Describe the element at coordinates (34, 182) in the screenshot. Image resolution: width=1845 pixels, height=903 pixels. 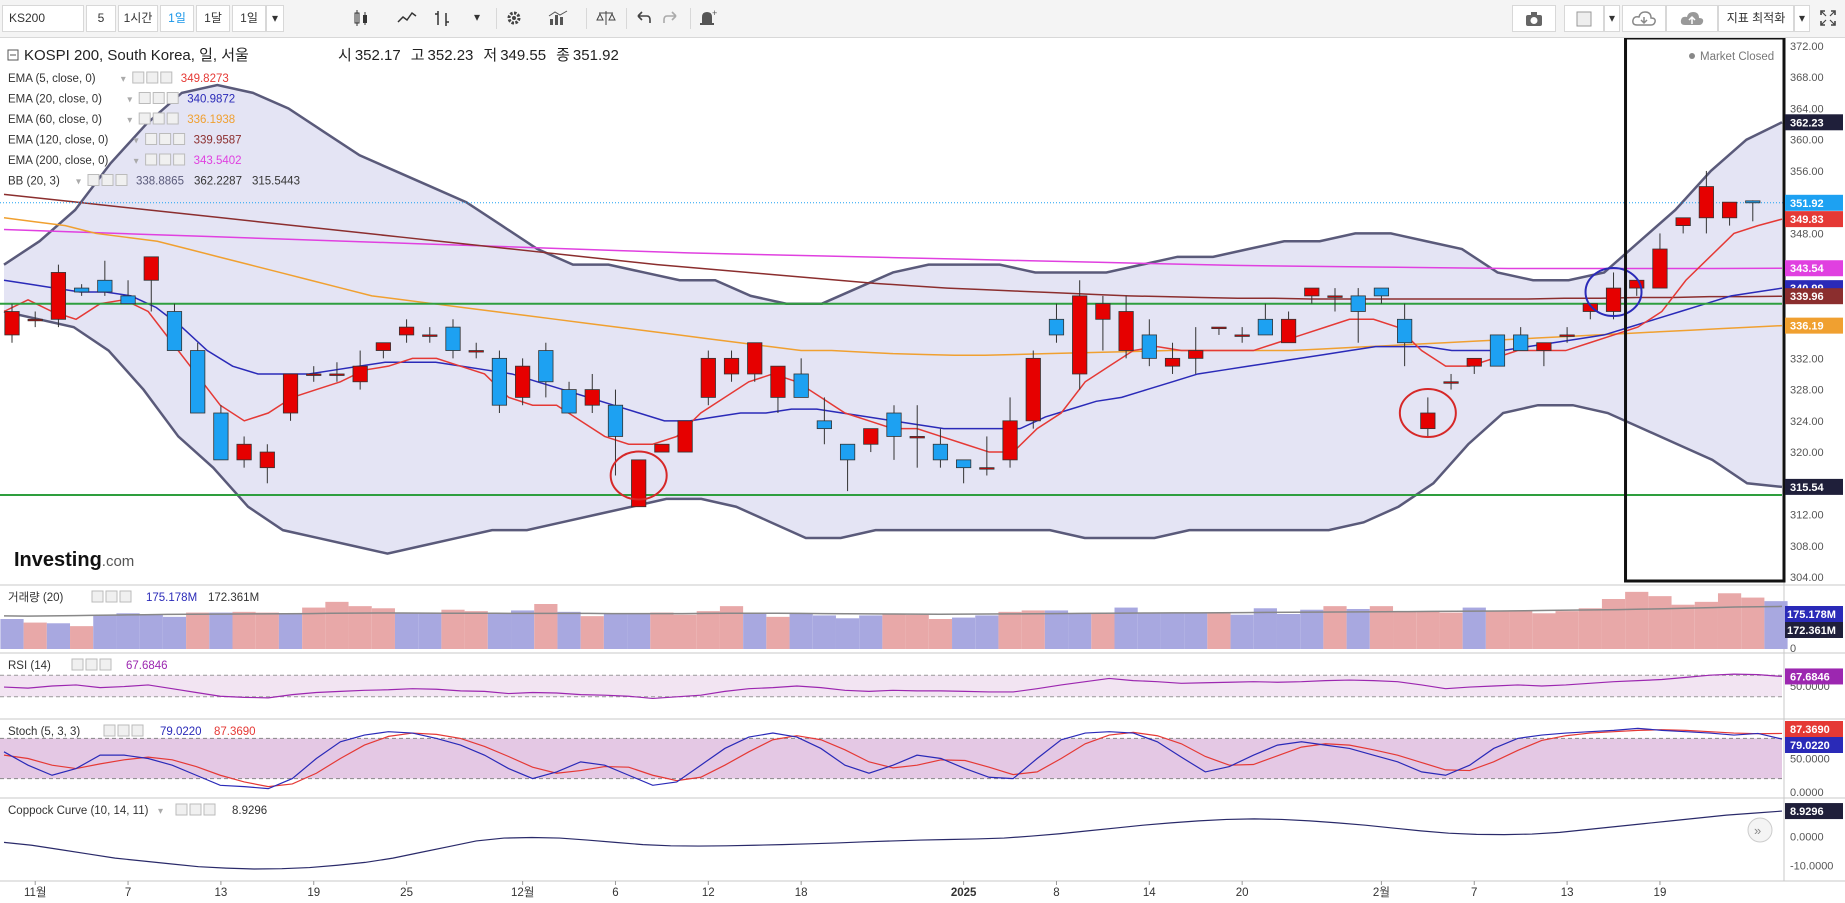
I see `indicator-legend-name: BB (20, 3)` at that location.